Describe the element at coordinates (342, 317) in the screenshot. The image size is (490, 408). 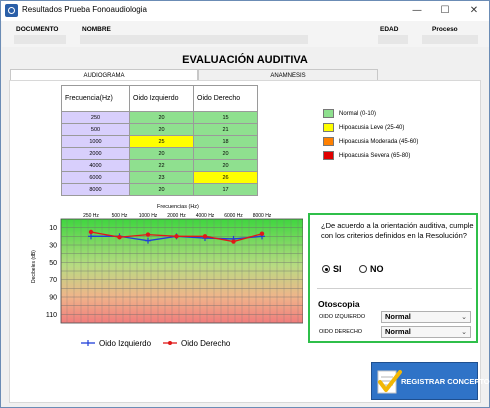
I see `oido-izquierdo-label: OIDO IZQUIERDO` at that location.